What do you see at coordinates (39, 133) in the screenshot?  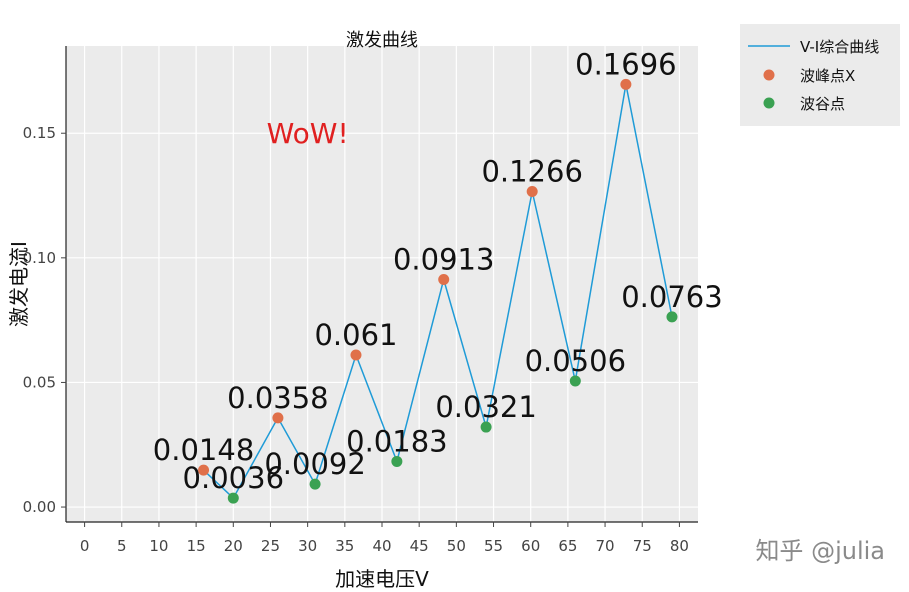 I see `y-tick-label: 0.15` at bounding box center [39, 133].